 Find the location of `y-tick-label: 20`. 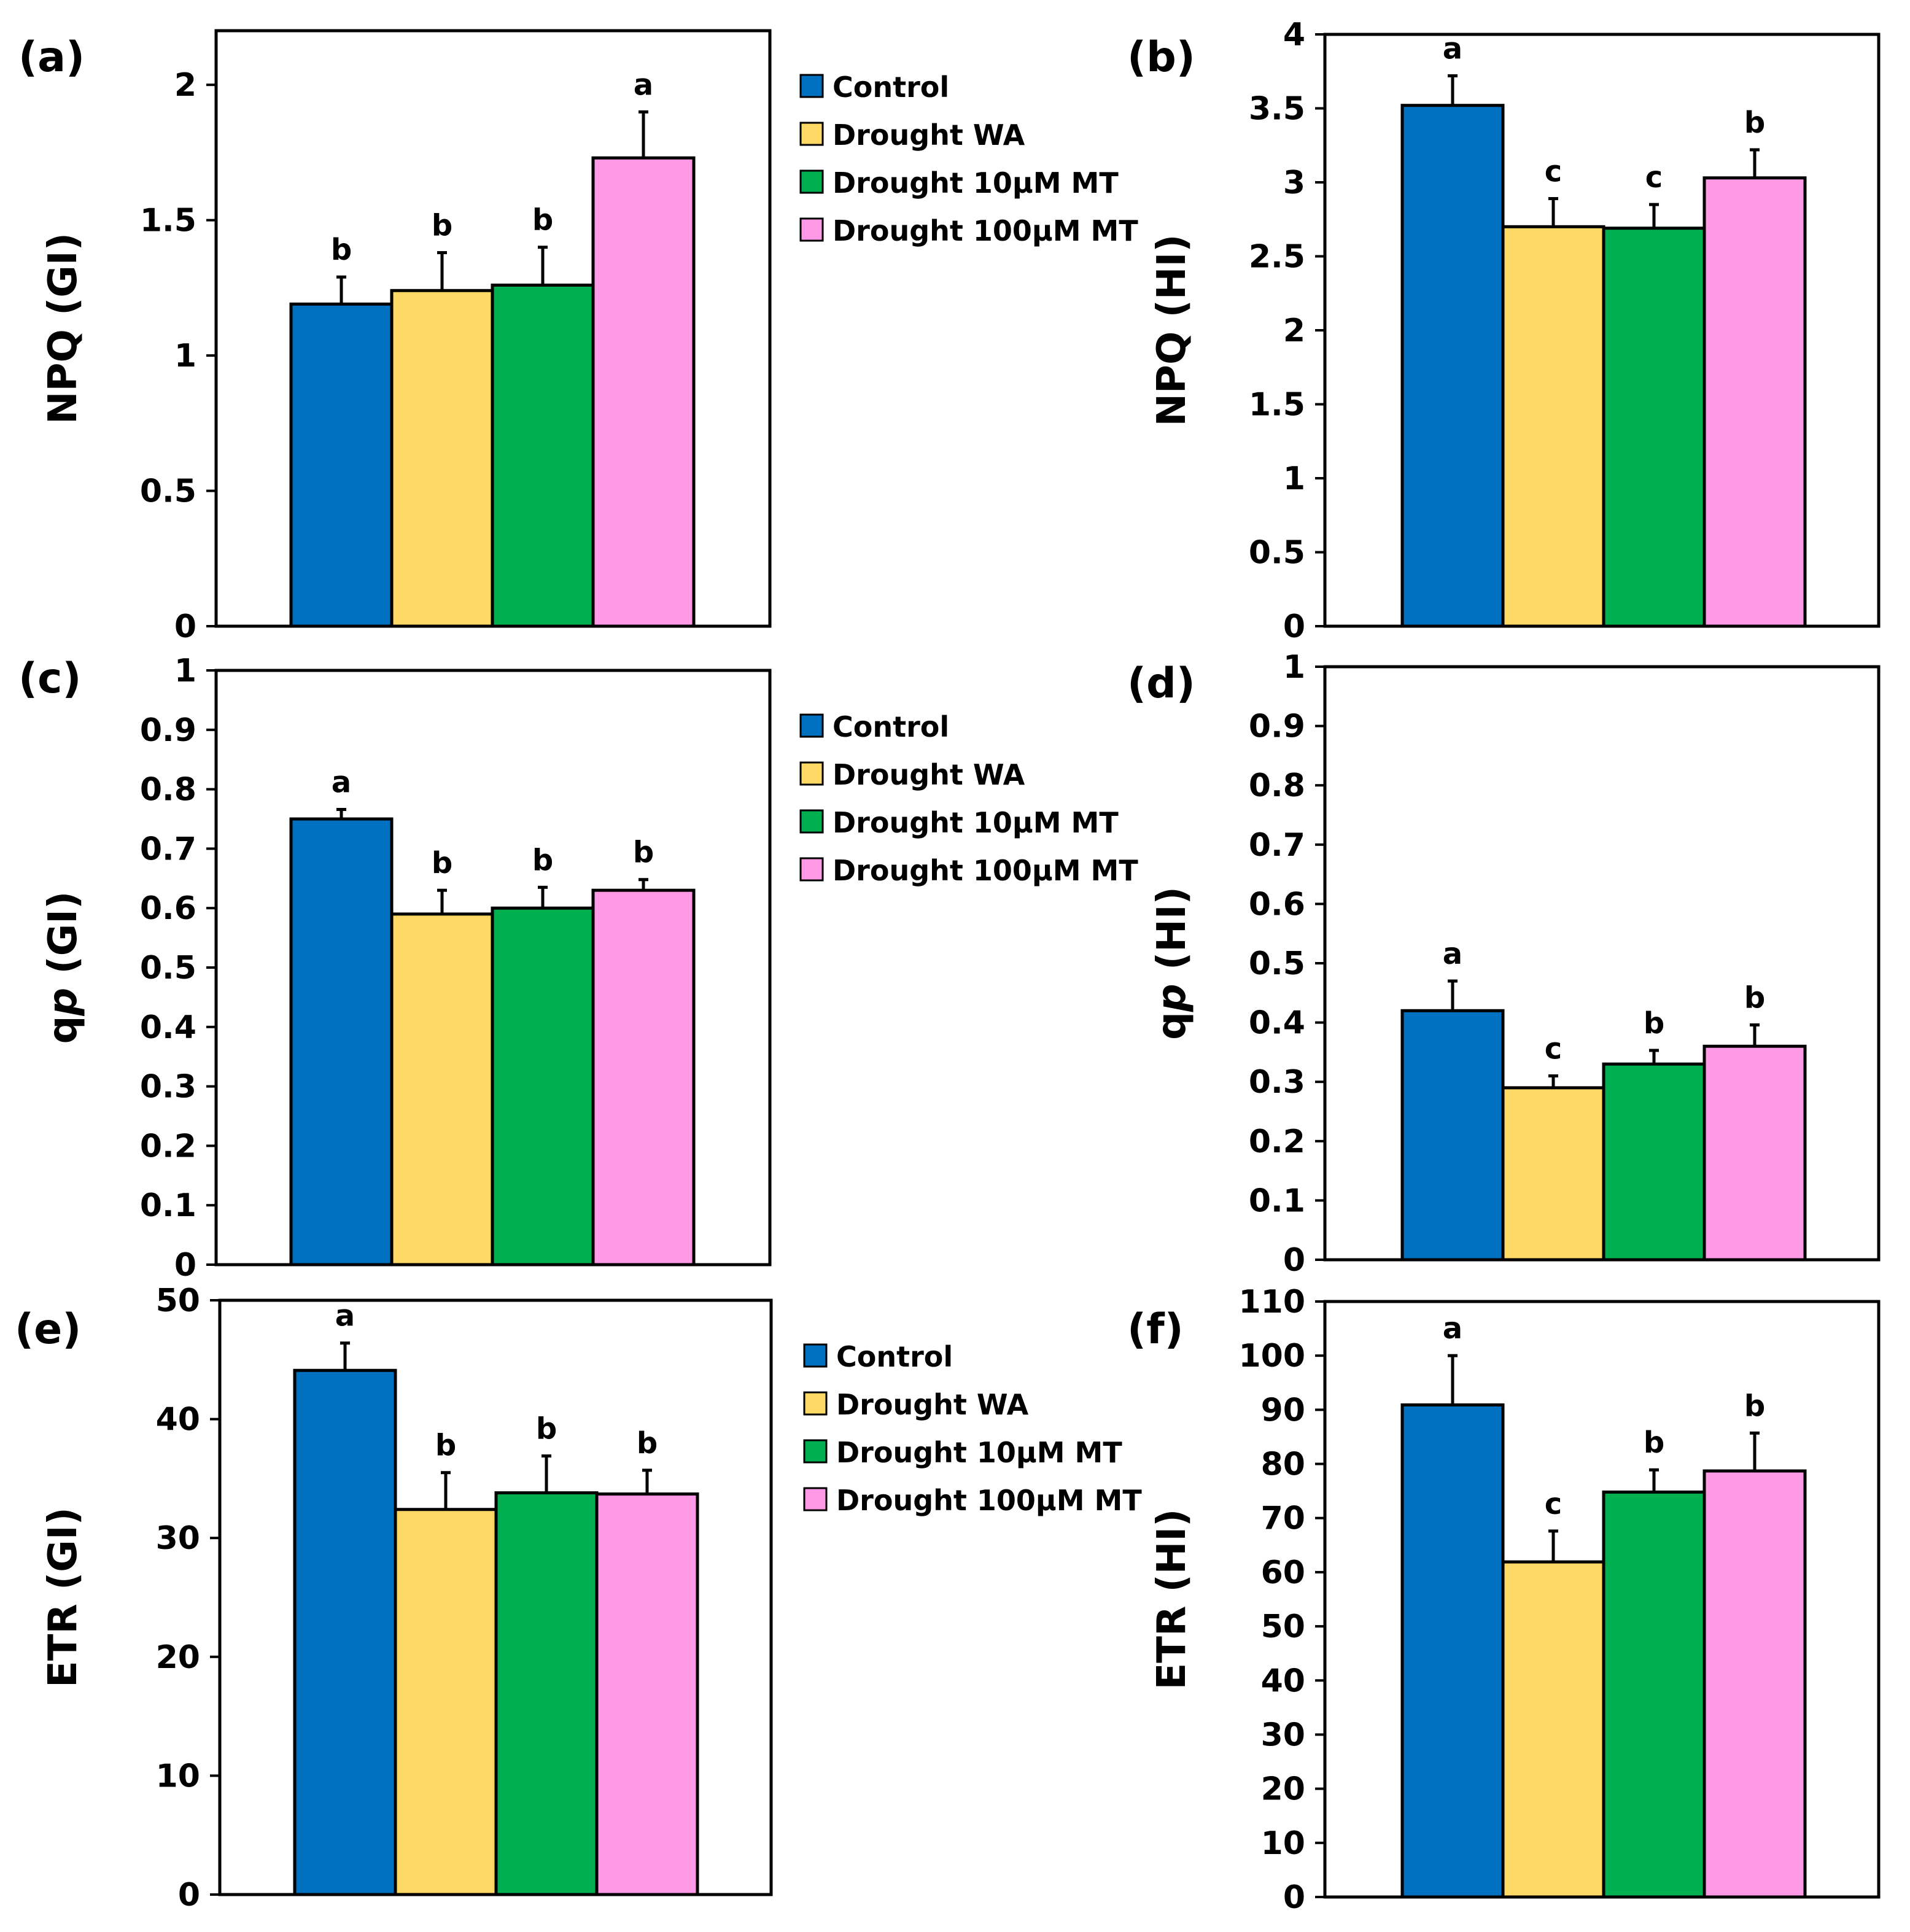

y-tick-label: 20 is located at coordinates (178, 1657).